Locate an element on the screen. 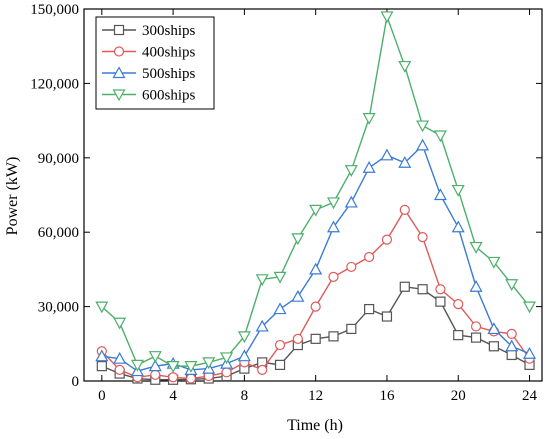  legend-item-600ships: 600ships is located at coordinates (149, 96).